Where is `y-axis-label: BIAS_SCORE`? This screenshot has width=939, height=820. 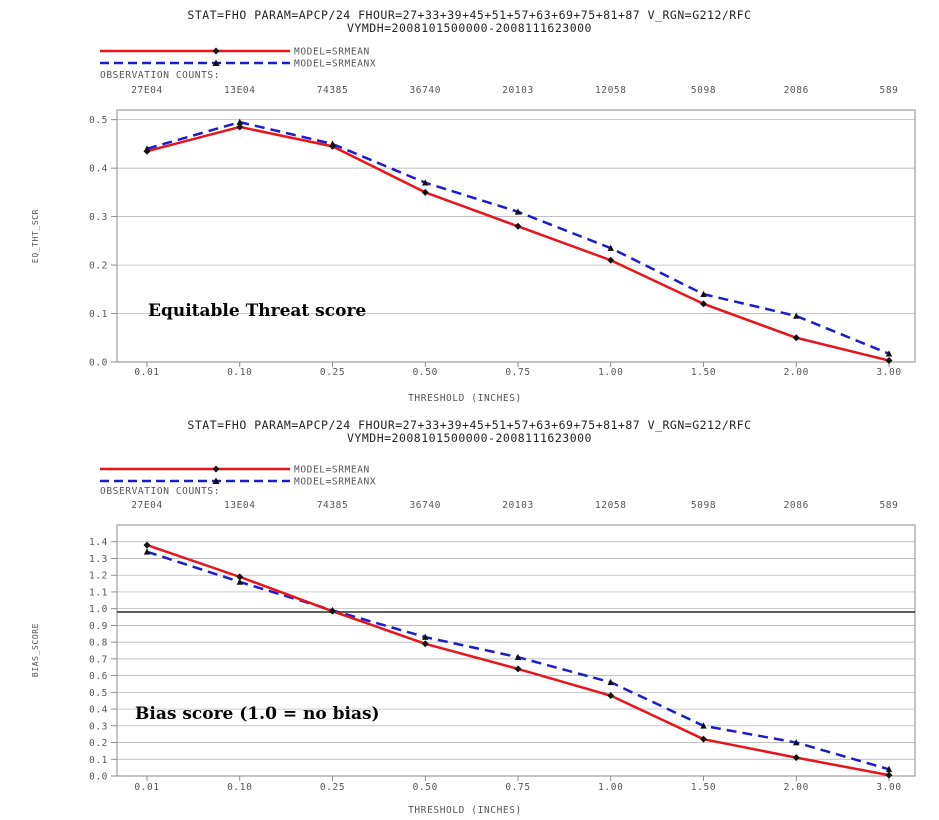 y-axis-label: BIAS_SCORE is located at coordinates (35, 650).